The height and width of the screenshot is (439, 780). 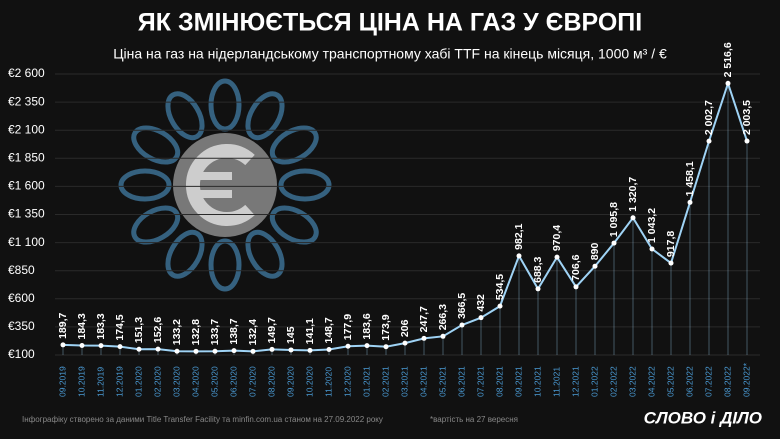 What do you see at coordinates (575, 381) in the screenshot?
I see `x-tick-label: 12.2021` at bounding box center [575, 381].